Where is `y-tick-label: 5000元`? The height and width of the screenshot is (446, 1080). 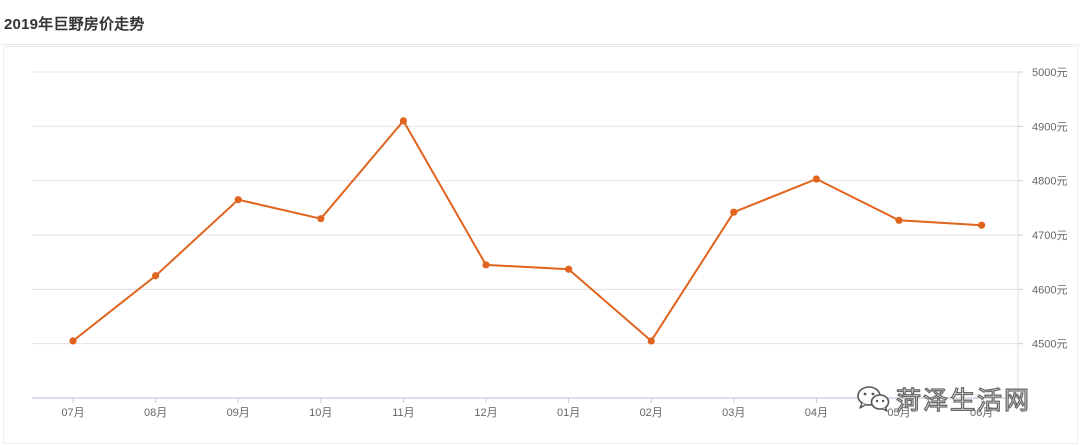
y-tick-label: 5000元 is located at coordinates (1049, 73).